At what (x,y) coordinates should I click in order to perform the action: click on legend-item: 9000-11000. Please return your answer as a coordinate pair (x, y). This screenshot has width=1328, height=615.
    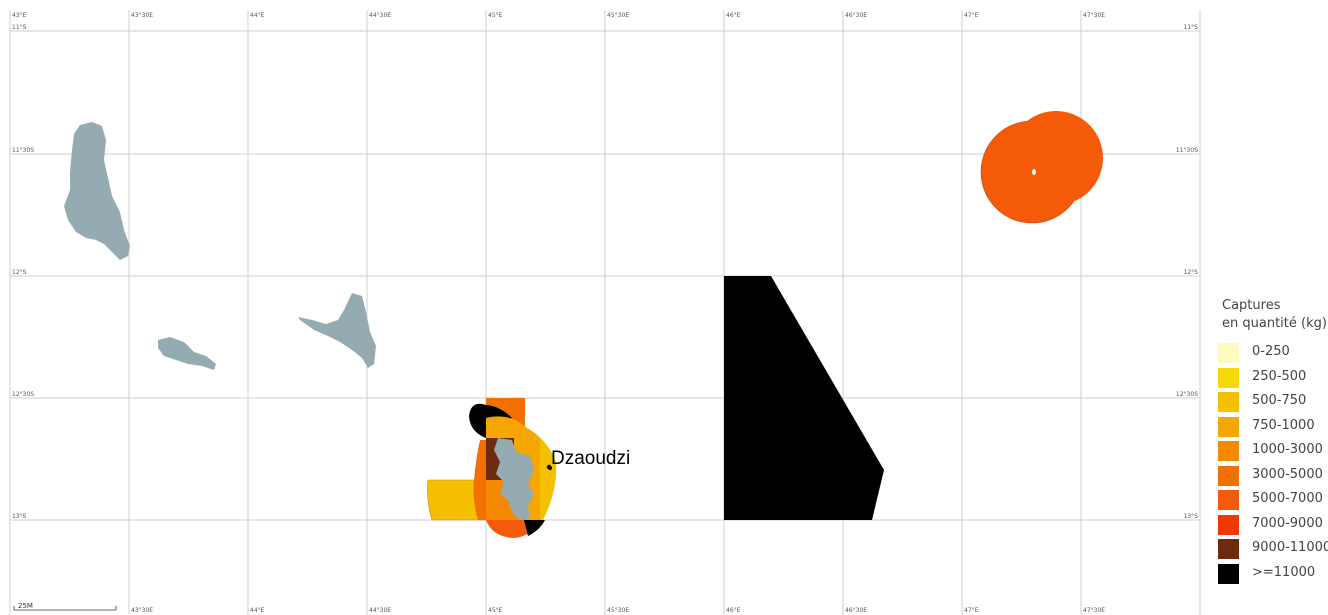
    Looking at the image, I should click on (1272, 549).